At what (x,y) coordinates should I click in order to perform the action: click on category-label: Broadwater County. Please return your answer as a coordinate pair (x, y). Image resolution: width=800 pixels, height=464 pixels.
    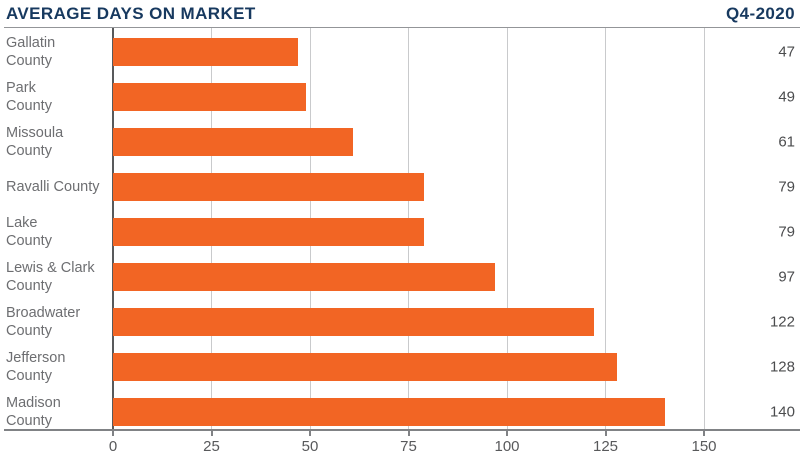
    Looking at the image, I should click on (43, 322).